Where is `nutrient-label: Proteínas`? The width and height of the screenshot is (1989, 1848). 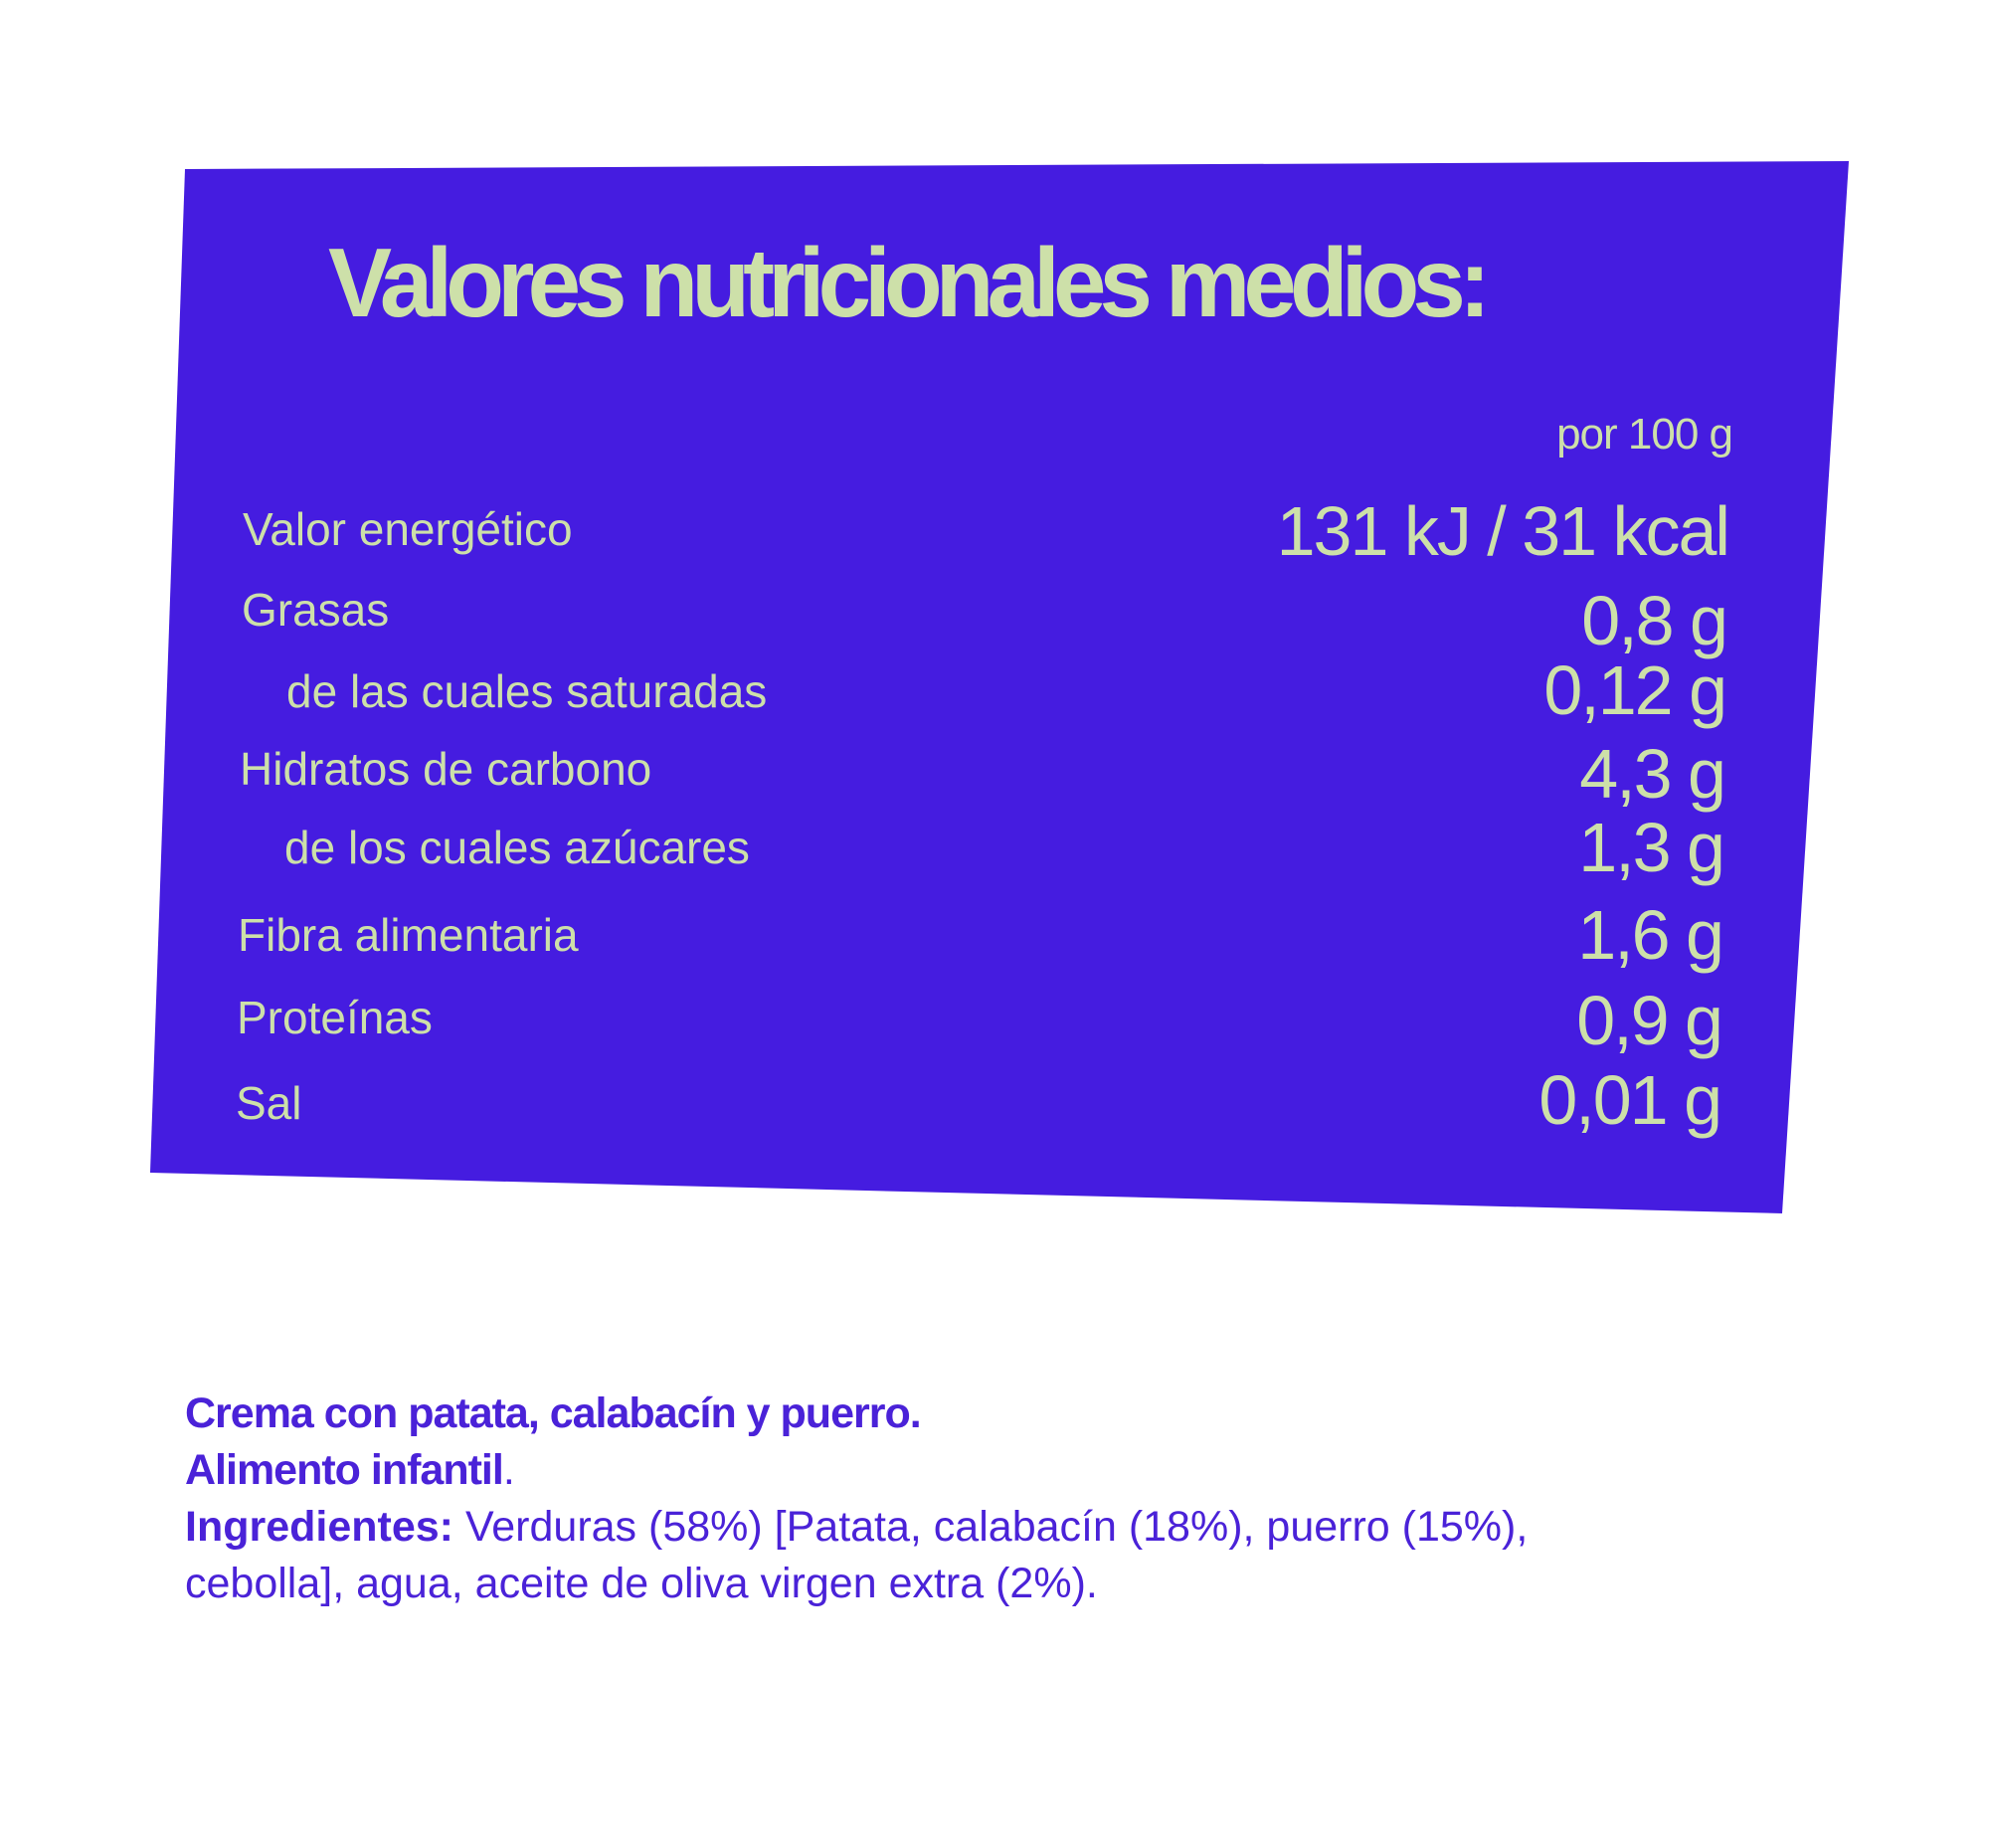
nutrient-label: Proteínas is located at coordinates (335, 1017).